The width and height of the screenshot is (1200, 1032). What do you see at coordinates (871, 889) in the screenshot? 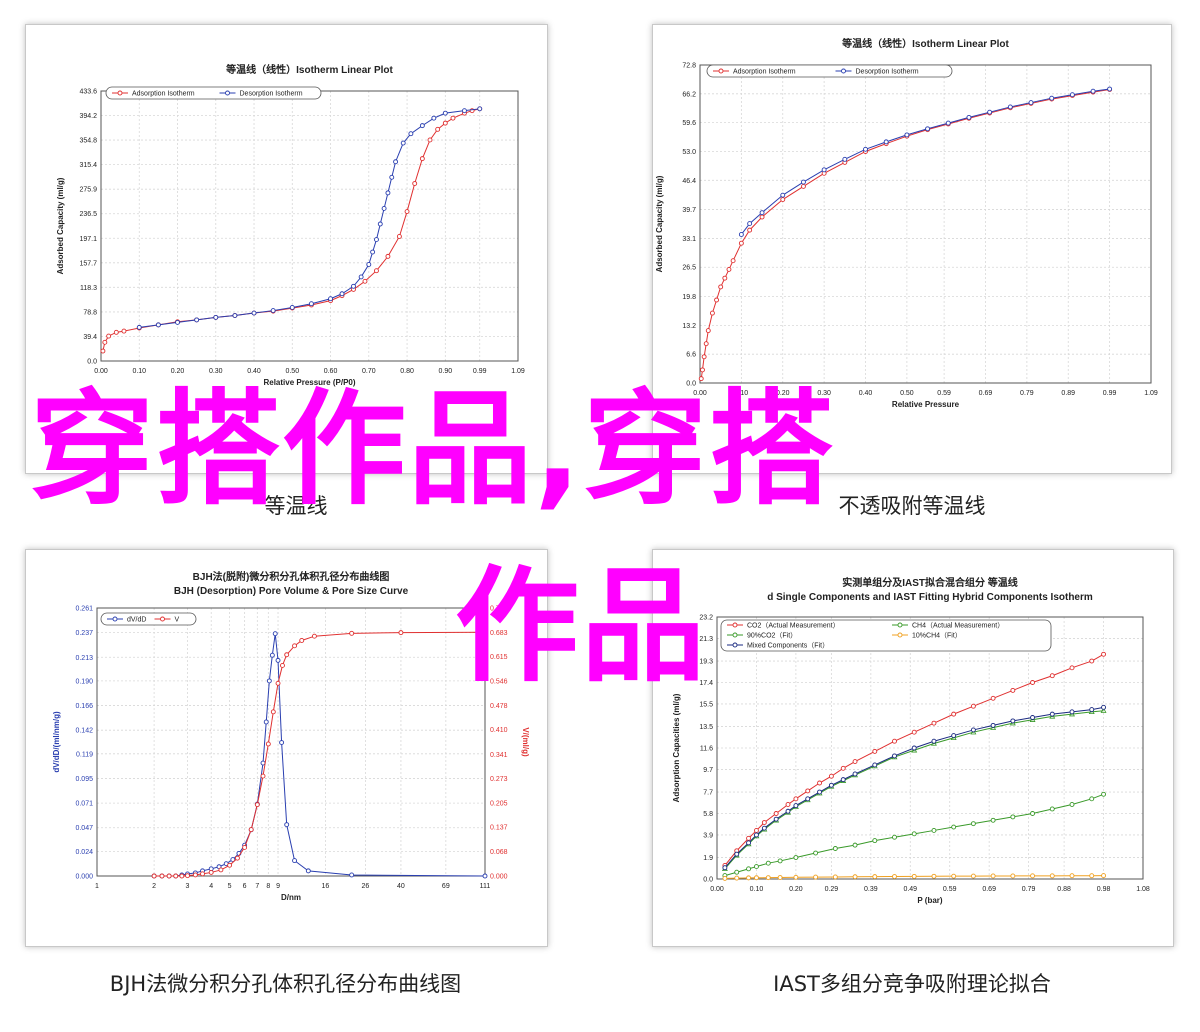
I see `x-tick-label: 0.39` at bounding box center [871, 889].